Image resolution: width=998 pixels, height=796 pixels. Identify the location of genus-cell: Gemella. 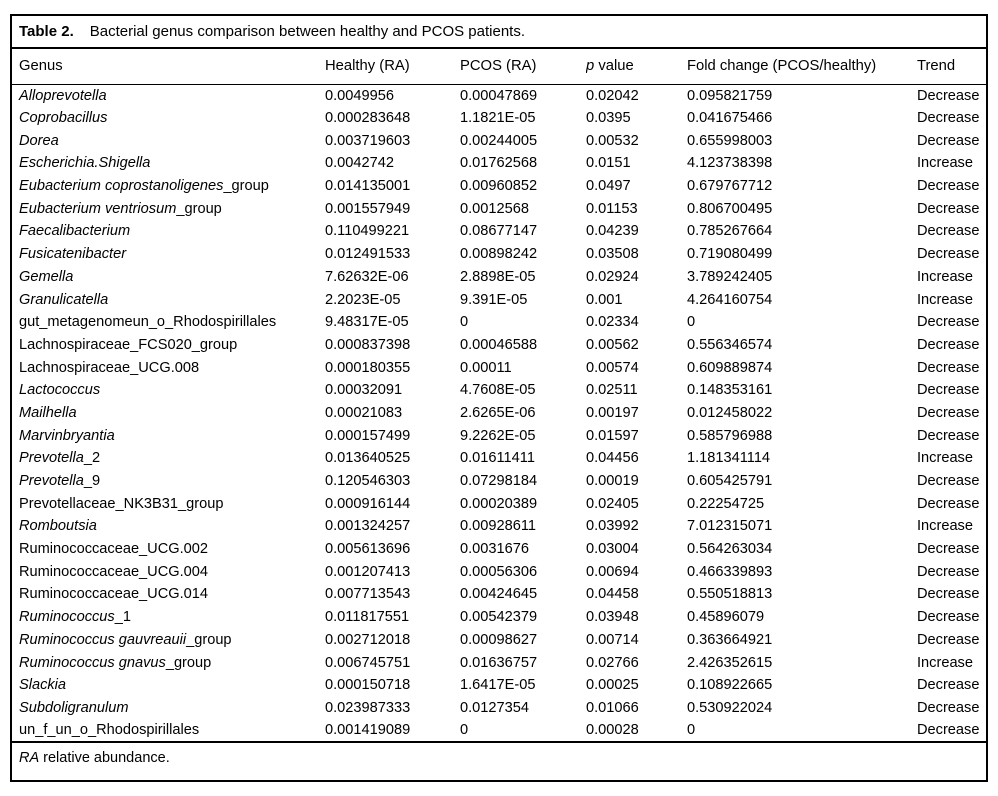
(168, 277).